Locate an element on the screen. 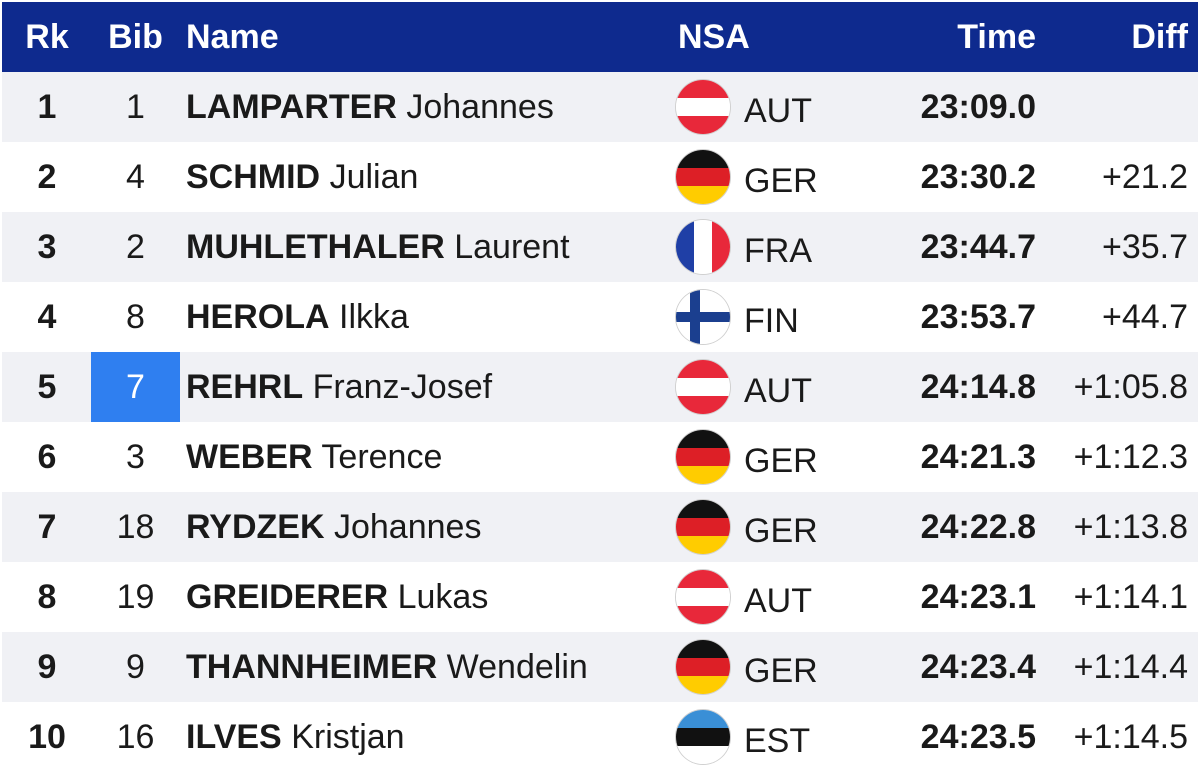  header-rank: Rk is located at coordinates (47, 37).